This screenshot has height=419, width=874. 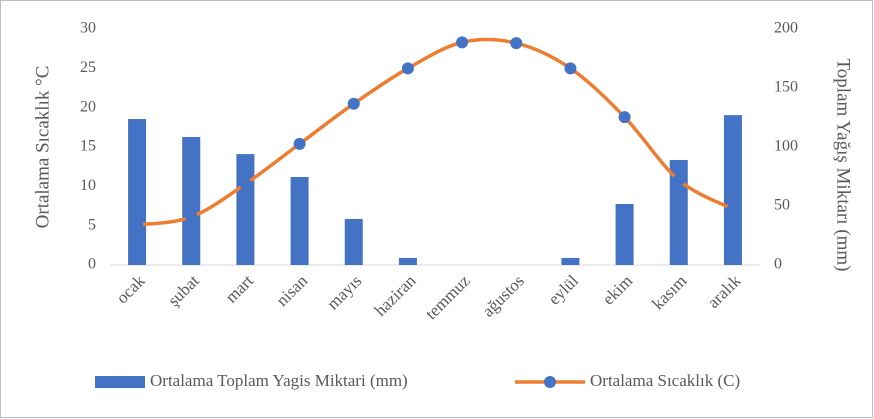 What do you see at coordinates (665, 380) in the screenshot?
I see `legend-label: Ortalama Sıcaklık (C)` at bounding box center [665, 380].